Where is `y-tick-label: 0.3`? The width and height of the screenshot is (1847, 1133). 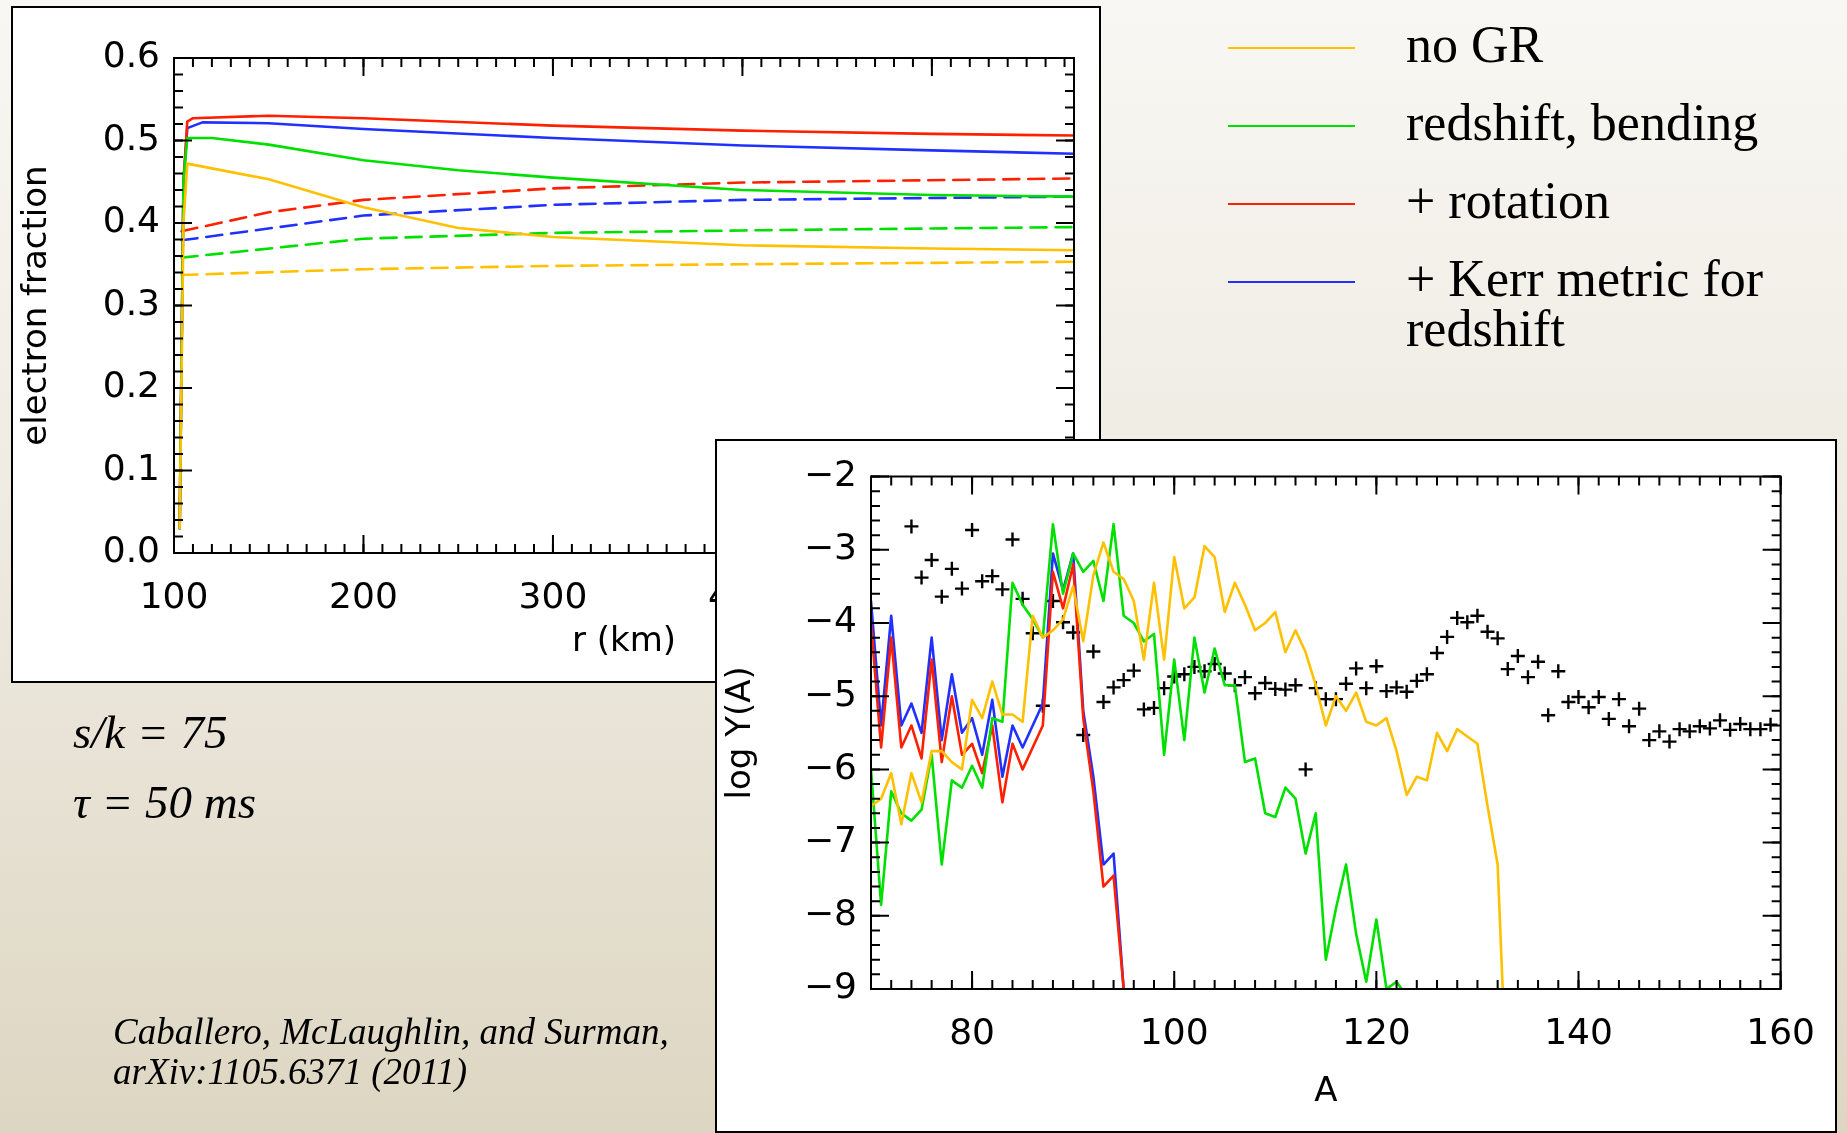
y-tick-label: 0.3 is located at coordinates (131, 302).